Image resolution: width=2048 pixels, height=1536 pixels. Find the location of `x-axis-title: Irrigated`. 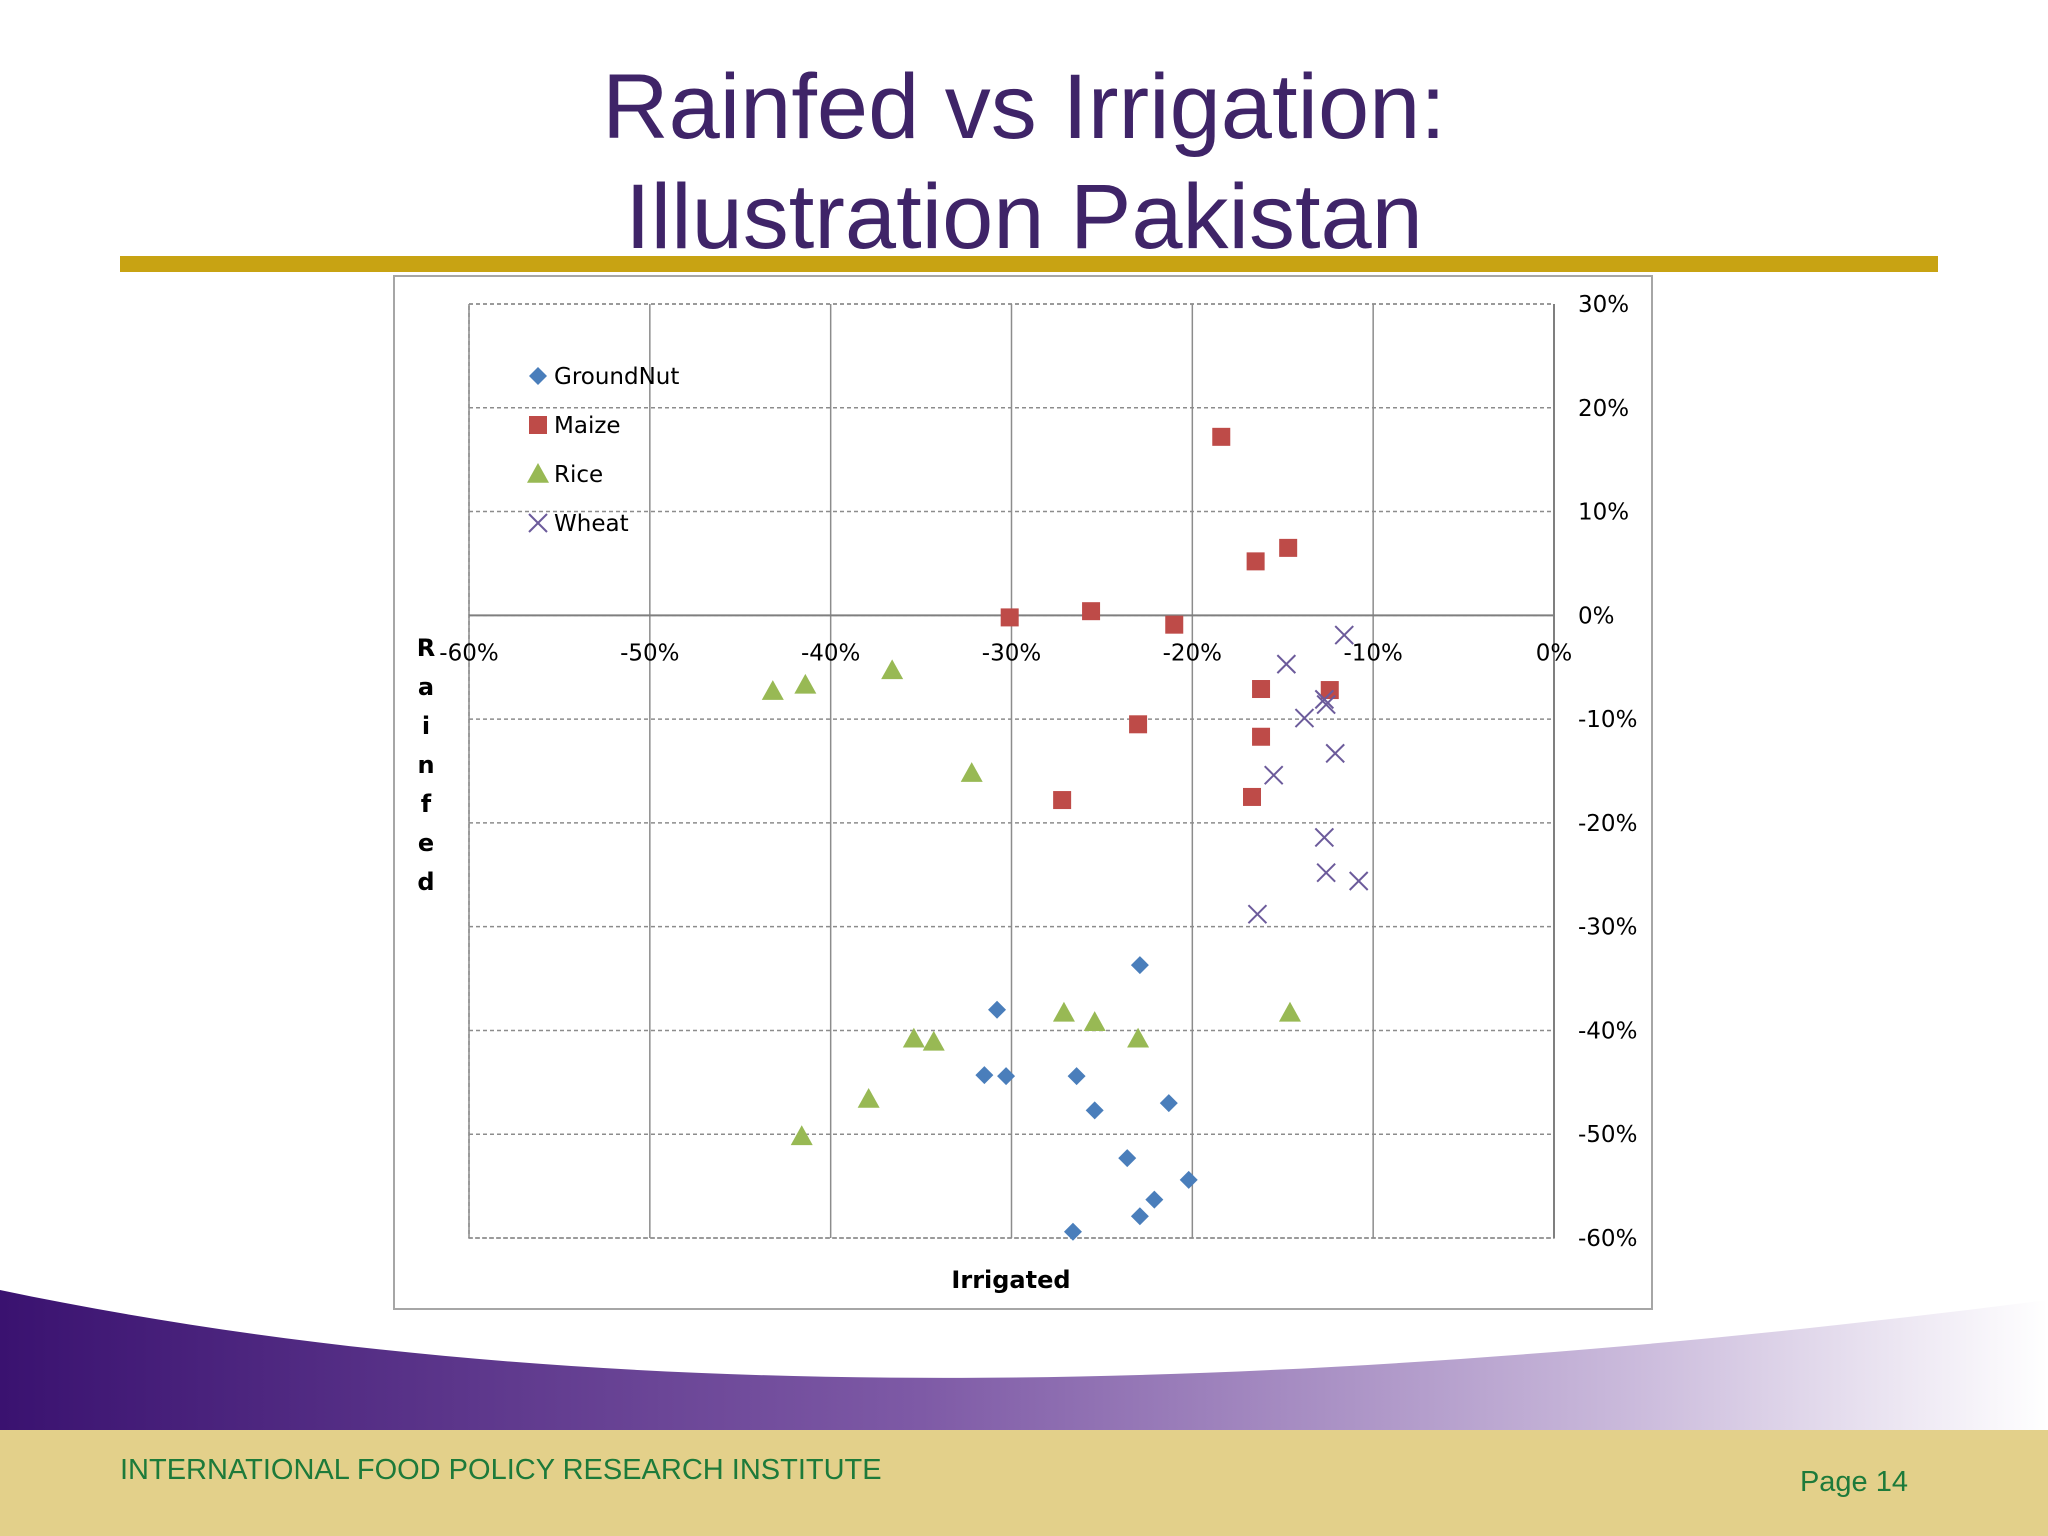

x-axis-title: Irrigated is located at coordinates (1010, 1280).